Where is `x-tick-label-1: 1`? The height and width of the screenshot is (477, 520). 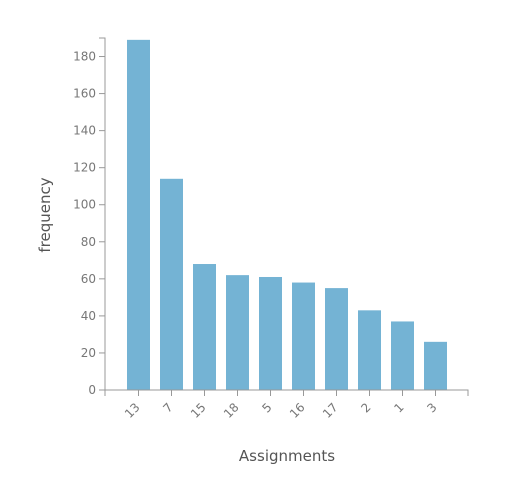
x-tick-label-1: 1 is located at coordinates (398, 407).